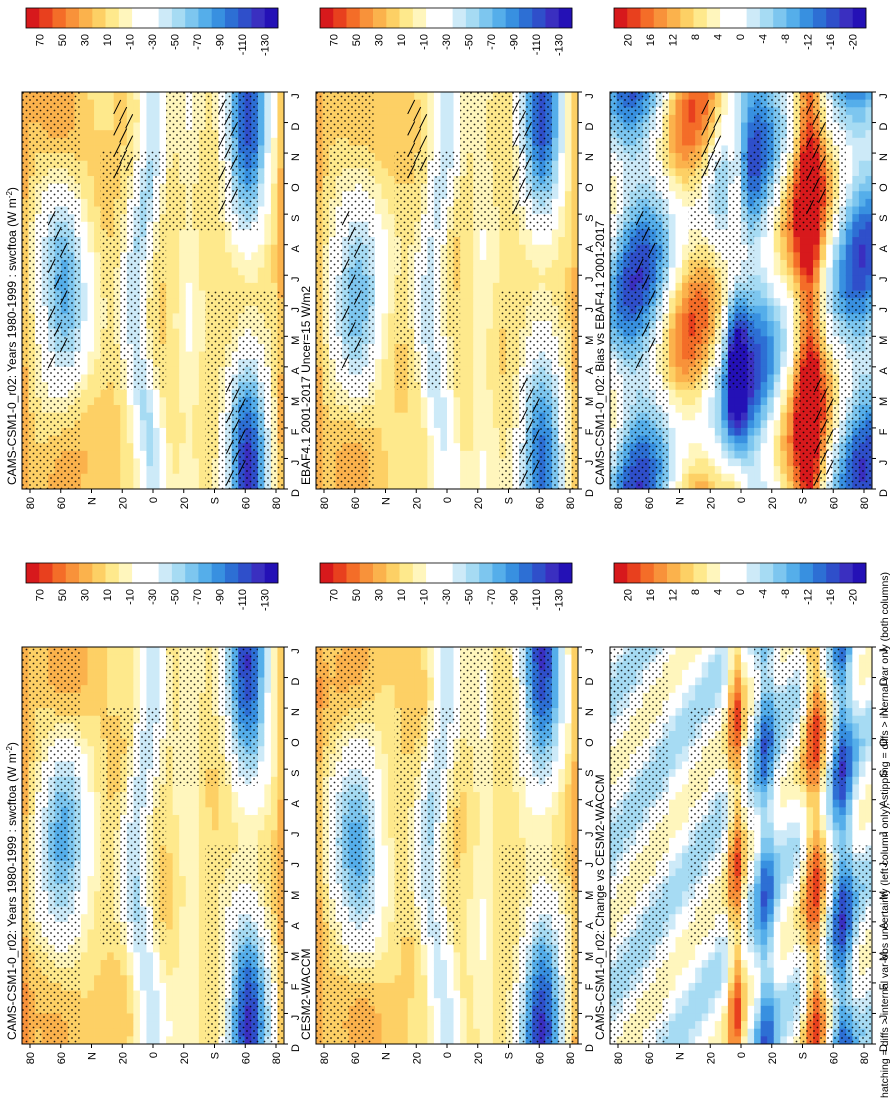 The height and width of the screenshot is (1105, 895). I want to click on month-tick-label: F, so click(296, 986).